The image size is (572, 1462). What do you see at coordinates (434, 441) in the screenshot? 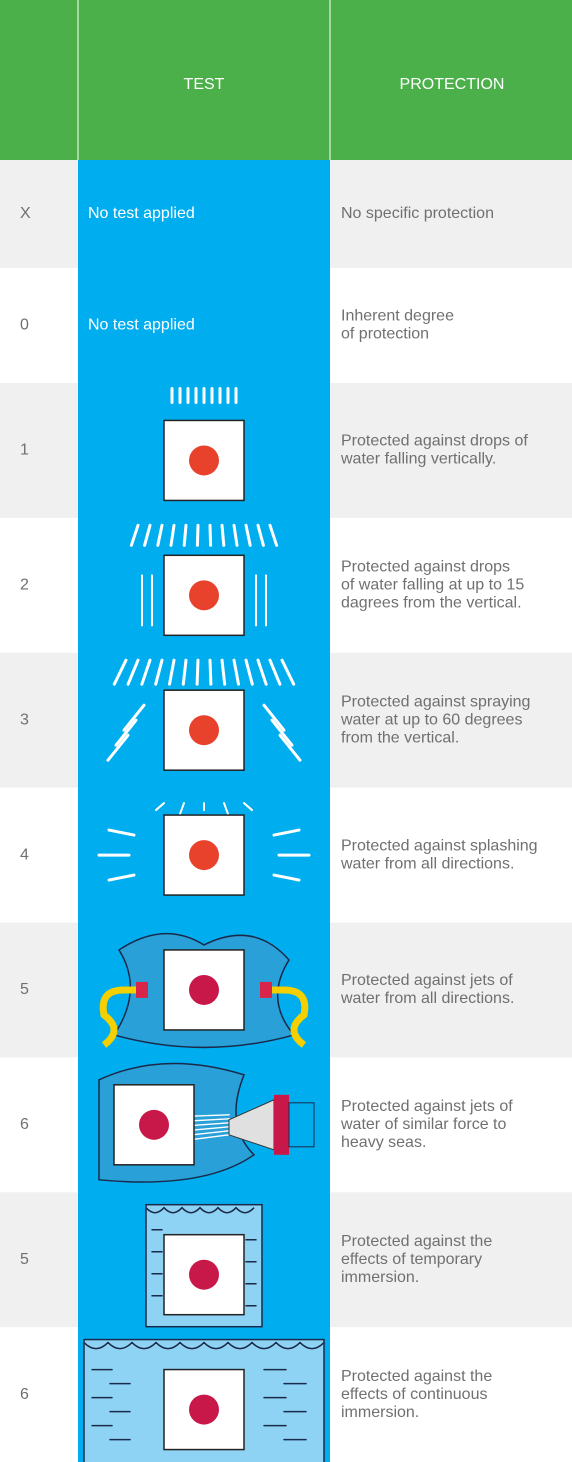
I see `protection-text: Protected against drops of` at bounding box center [434, 441].